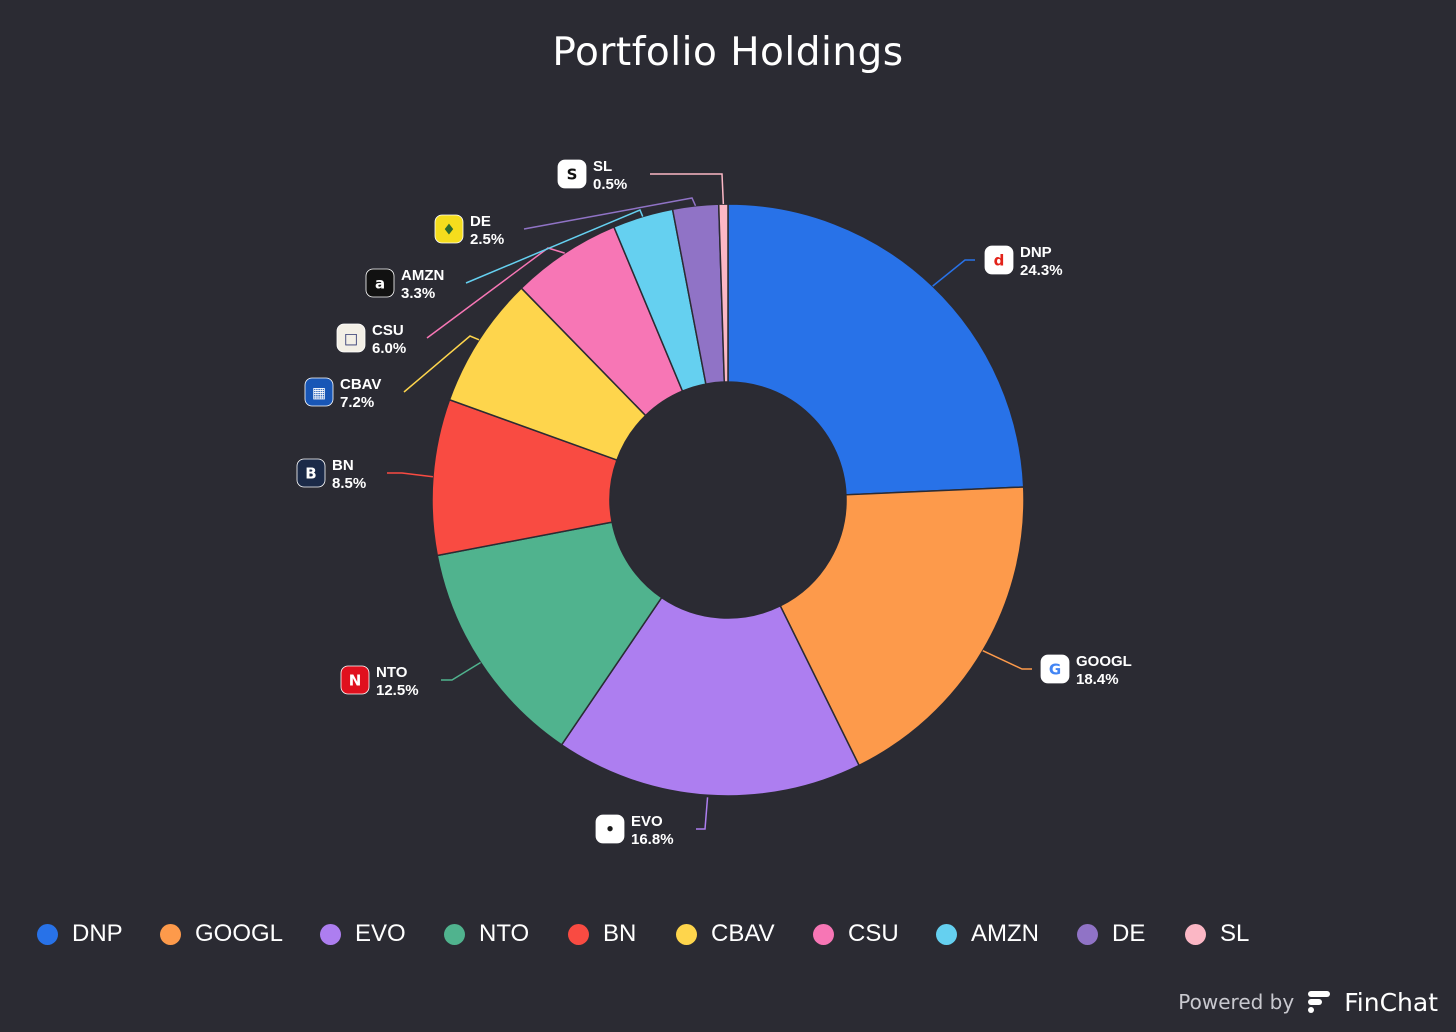  Describe the element at coordinates (524, 477) in the screenshot. I see `slice-bn` at that location.